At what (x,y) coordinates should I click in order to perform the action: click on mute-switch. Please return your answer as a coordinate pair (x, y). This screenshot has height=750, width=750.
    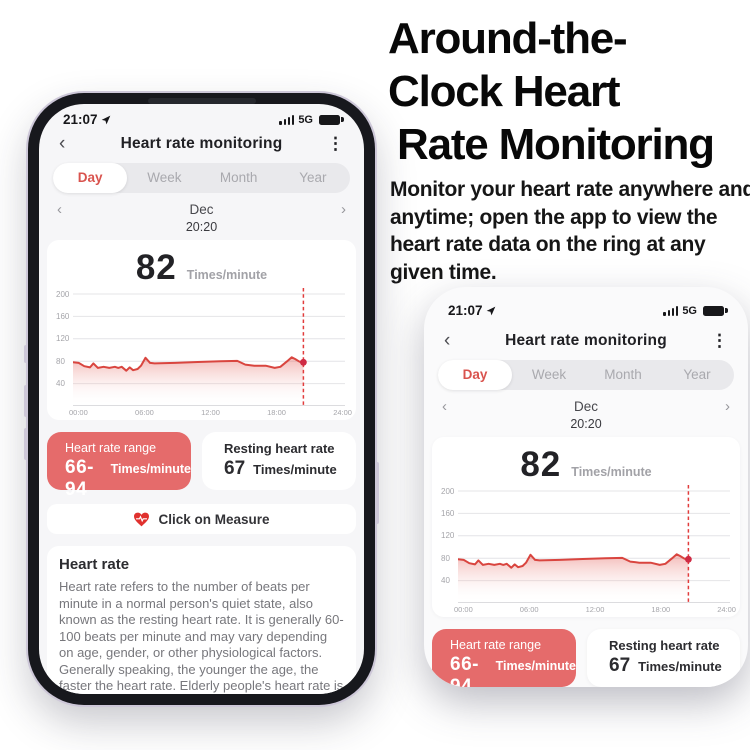
    Looking at the image, I should click on (26, 354).